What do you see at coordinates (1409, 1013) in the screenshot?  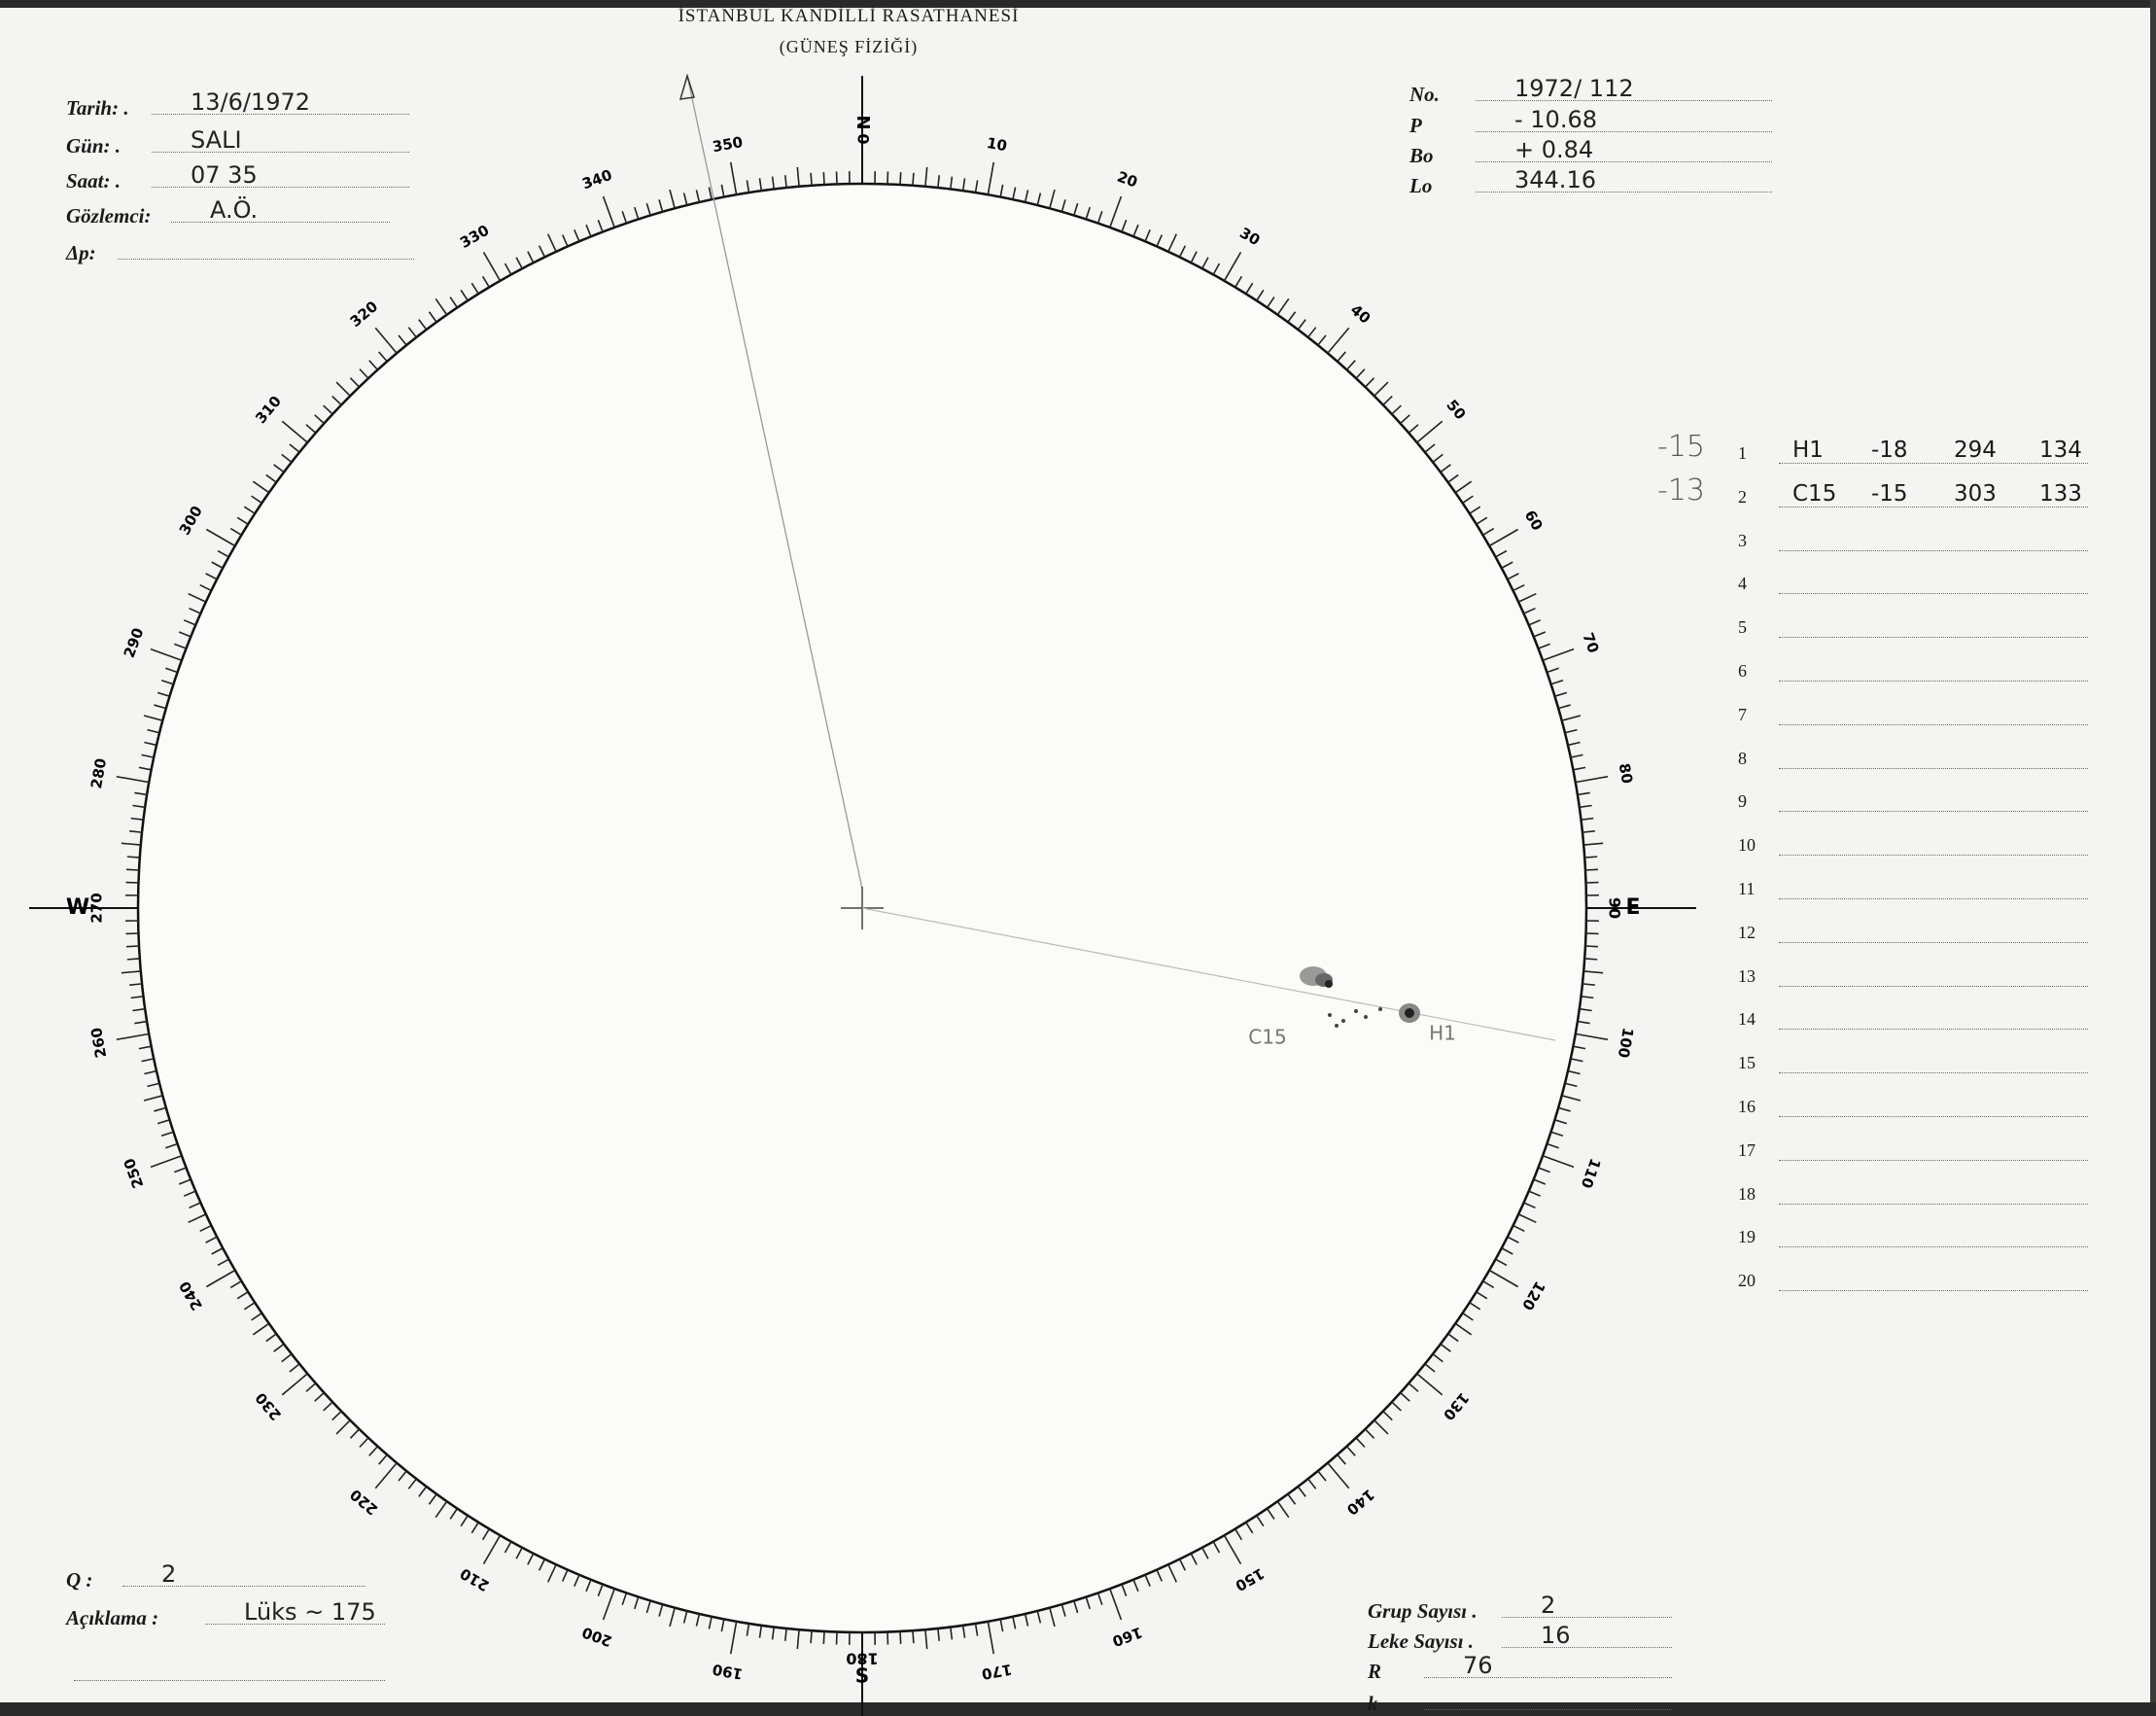 I see `sunspot` at bounding box center [1409, 1013].